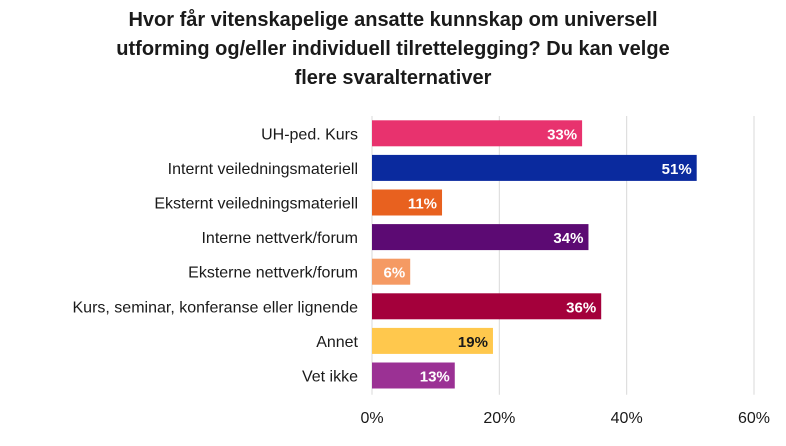 The height and width of the screenshot is (446, 786). I want to click on x-tick-label: 60%, so click(754, 418).